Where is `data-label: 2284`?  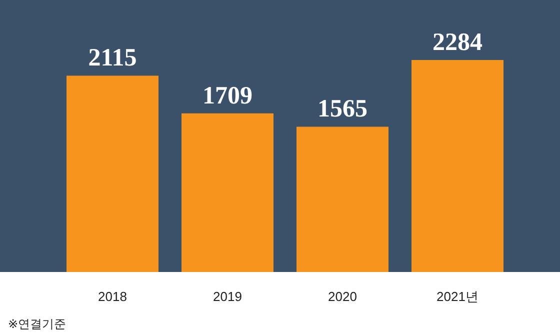
data-label: 2284 is located at coordinates (457, 42).